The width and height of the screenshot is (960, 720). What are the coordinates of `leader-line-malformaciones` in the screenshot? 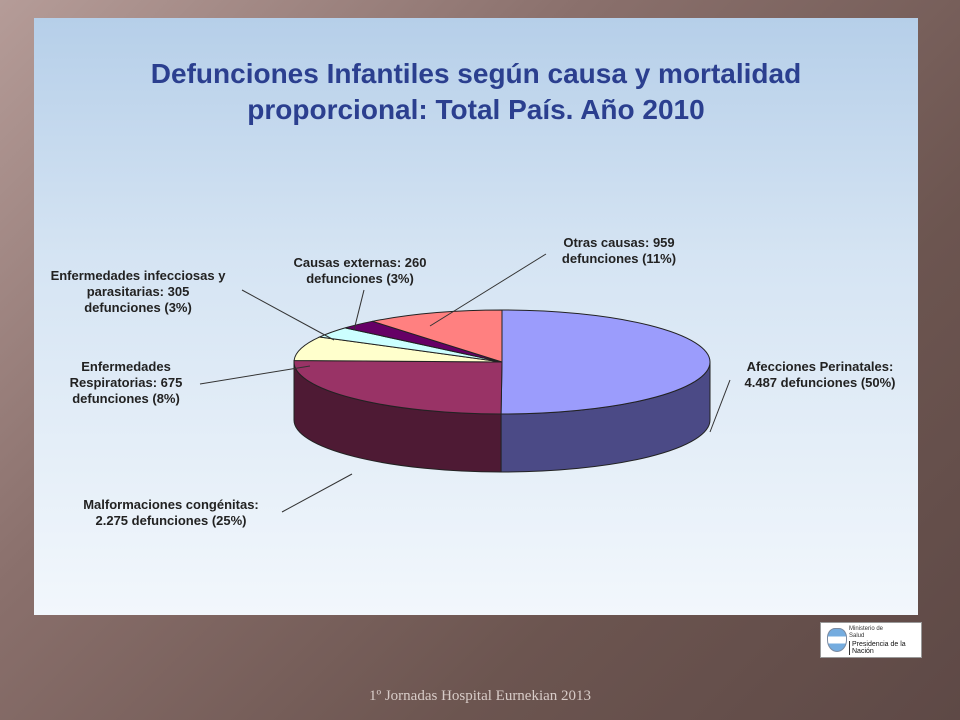 It's located at (317, 493).